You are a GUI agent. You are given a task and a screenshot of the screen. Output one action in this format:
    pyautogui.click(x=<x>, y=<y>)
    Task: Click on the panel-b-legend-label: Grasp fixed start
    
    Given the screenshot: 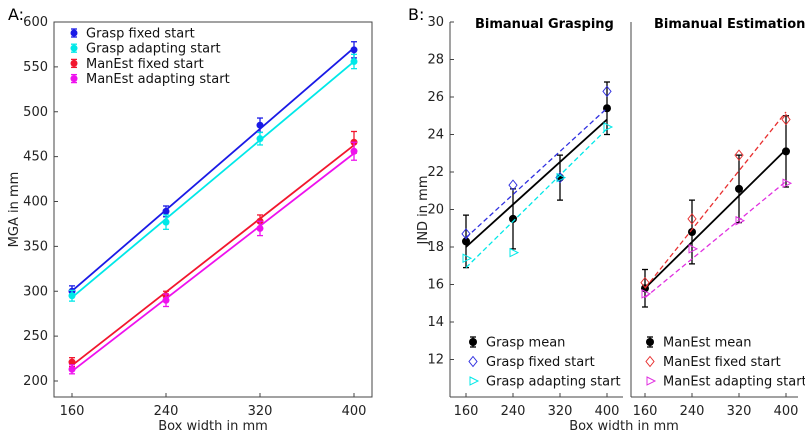 What is the action you would take?
    pyautogui.click(x=540, y=362)
    